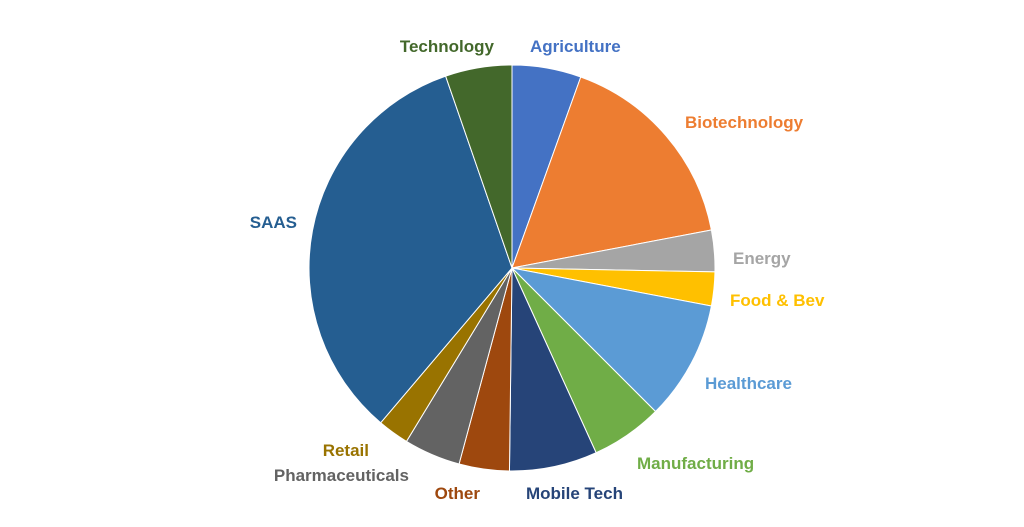  What do you see at coordinates (410, 249) in the screenshot?
I see `pie-slice-saas` at bounding box center [410, 249].